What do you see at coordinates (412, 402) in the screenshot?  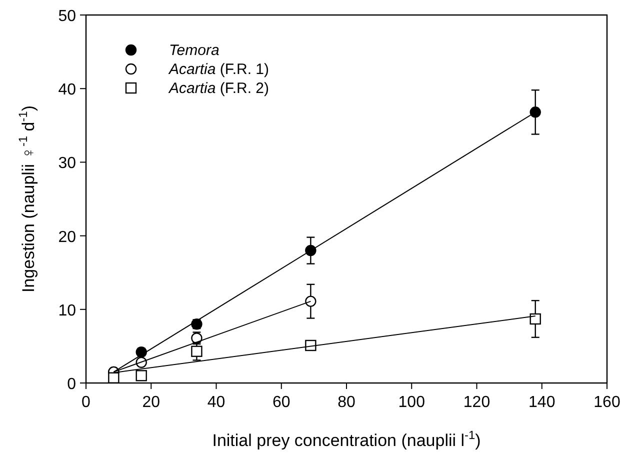 I see `x-tick-label: 100` at bounding box center [412, 402].